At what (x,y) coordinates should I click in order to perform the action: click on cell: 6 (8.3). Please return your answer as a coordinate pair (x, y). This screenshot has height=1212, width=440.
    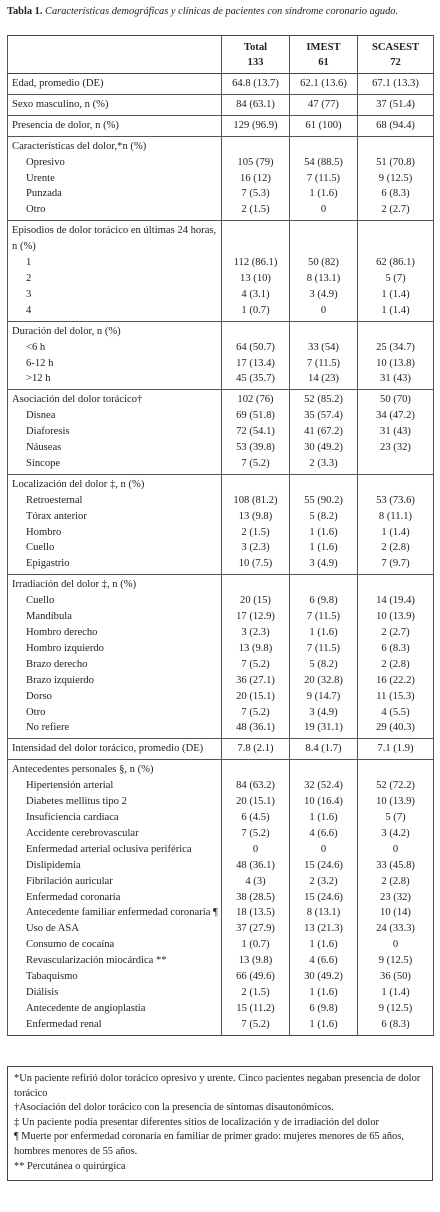
    Looking at the image, I should click on (395, 648).